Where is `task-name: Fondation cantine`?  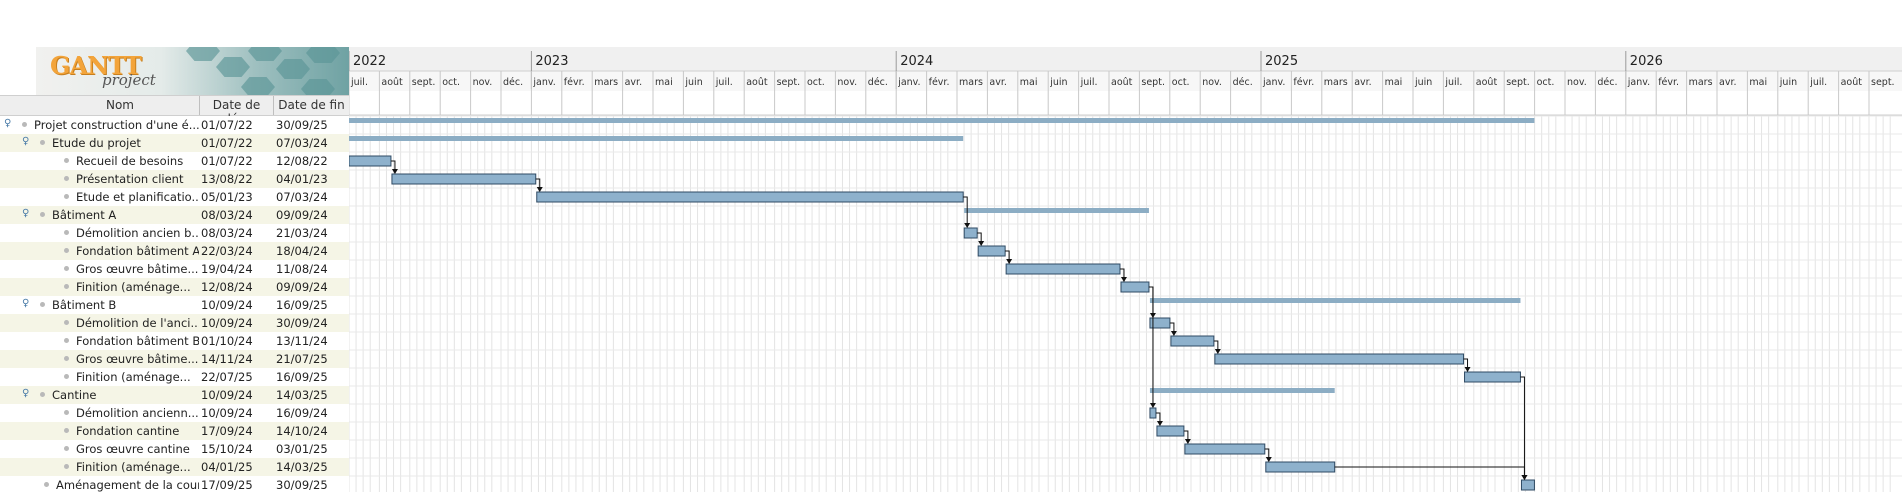 task-name: Fondation cantine is located at coordinates (128, 431).